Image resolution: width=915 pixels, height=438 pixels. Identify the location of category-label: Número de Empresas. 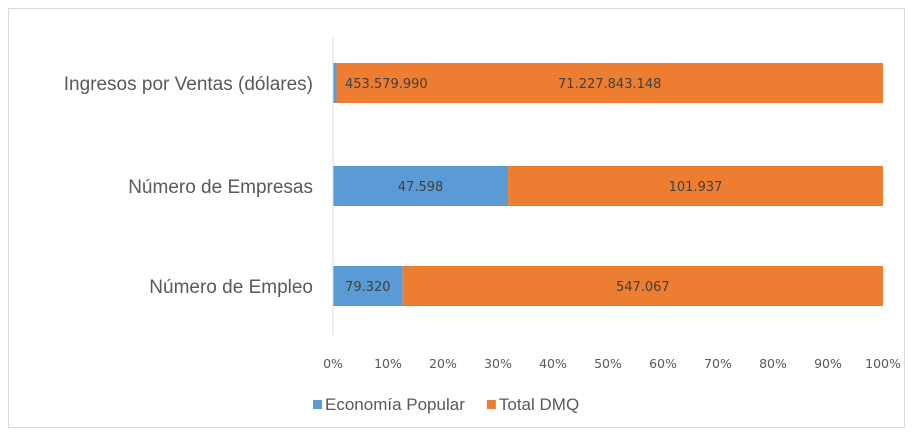
(220, 187).